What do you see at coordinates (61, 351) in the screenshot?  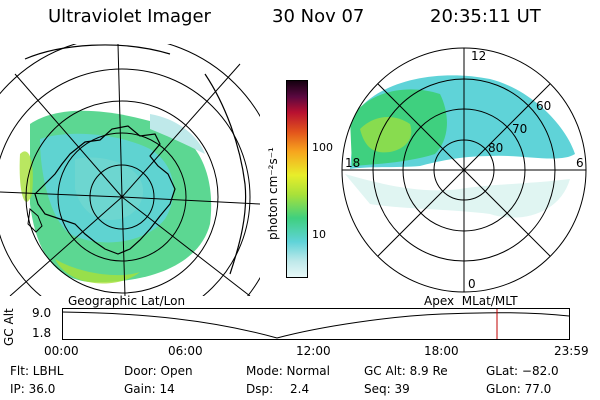 I see `track-xtick-0000: 00:00` at bounding box center [61, 351].